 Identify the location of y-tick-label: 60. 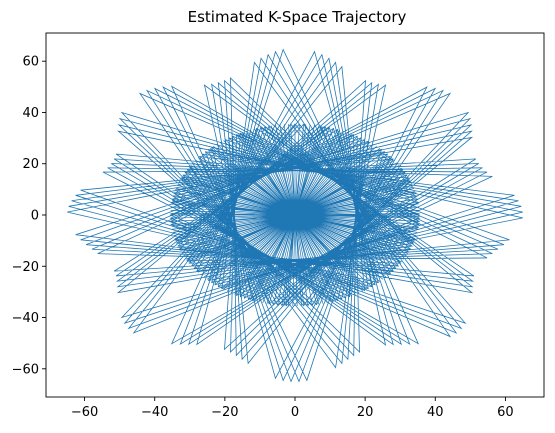
(30, 62).